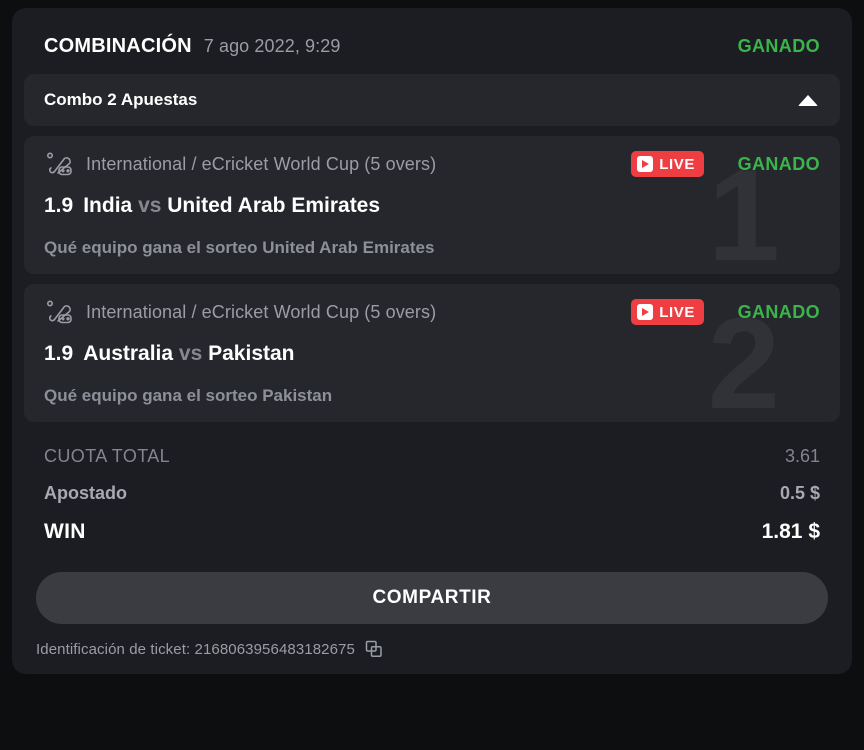 Image resolution: width=864 pixels, height=750 pixels. I want to click on copy-icon, so click(374, 649).